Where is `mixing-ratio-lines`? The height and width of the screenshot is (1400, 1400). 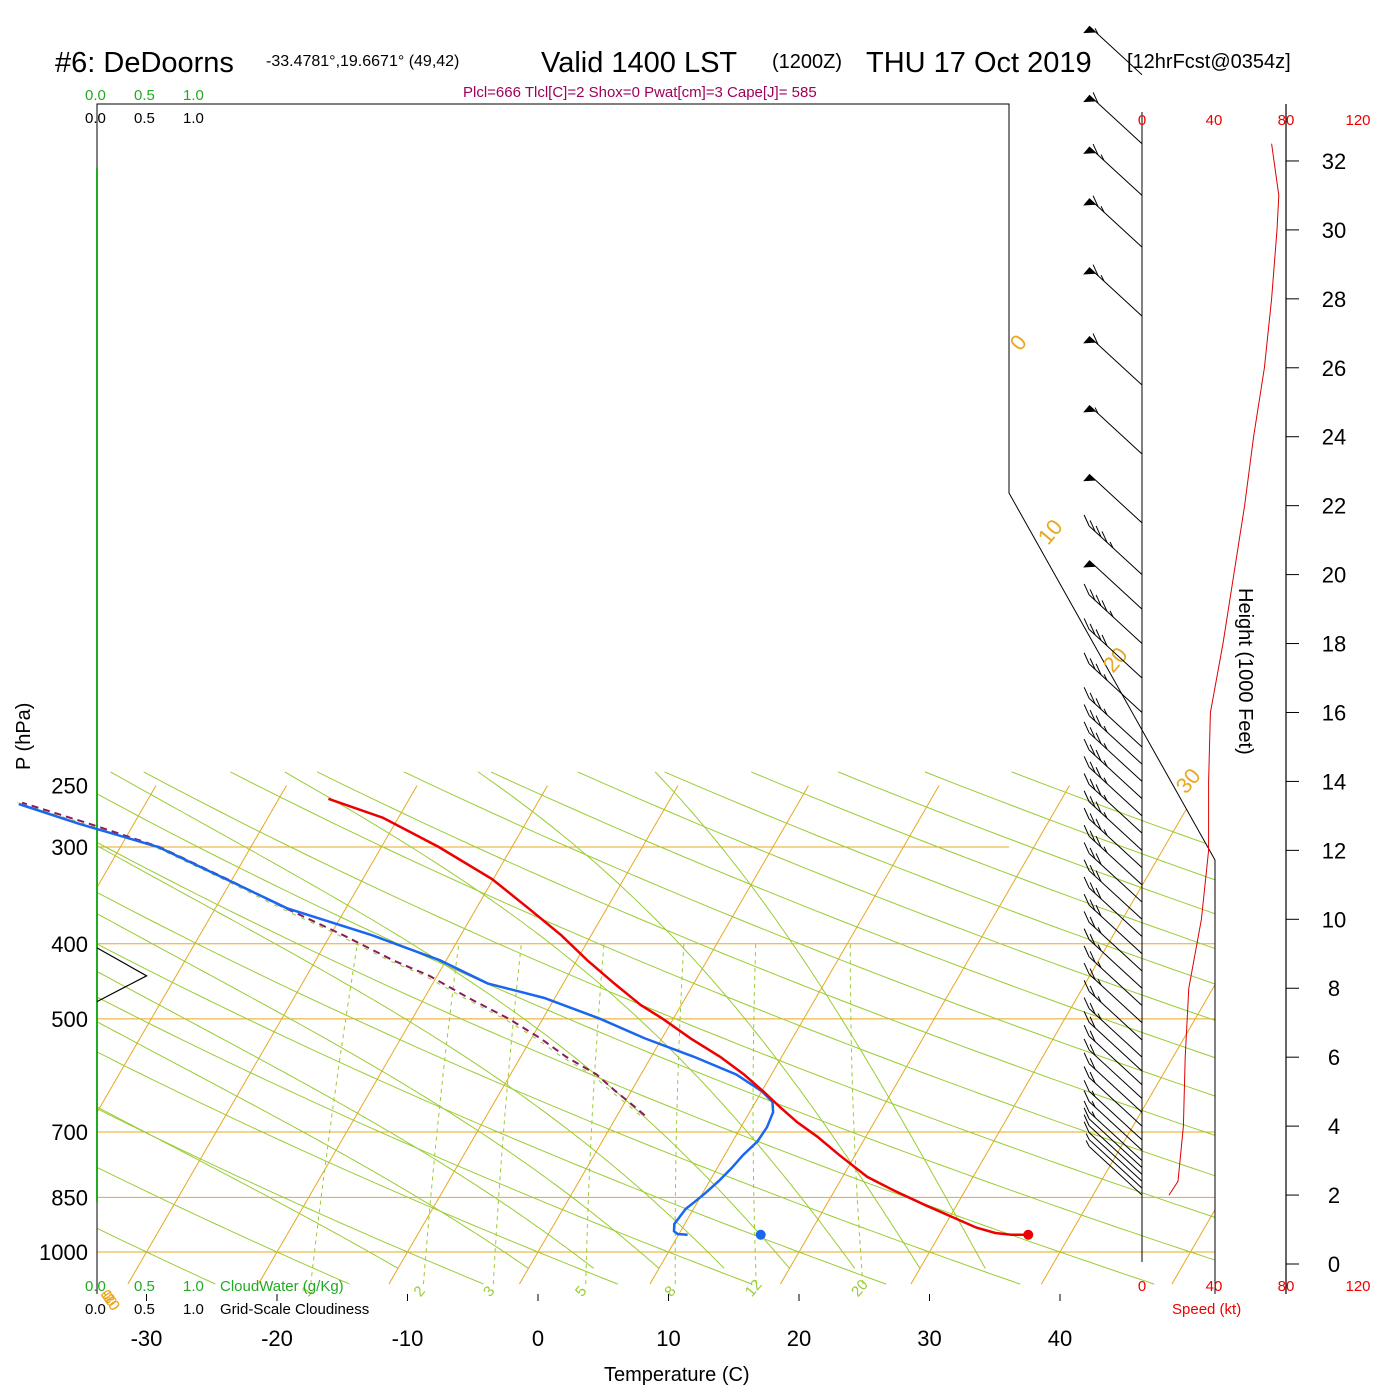
mixing-ratio-lines is located at coordinates (587, 1114).